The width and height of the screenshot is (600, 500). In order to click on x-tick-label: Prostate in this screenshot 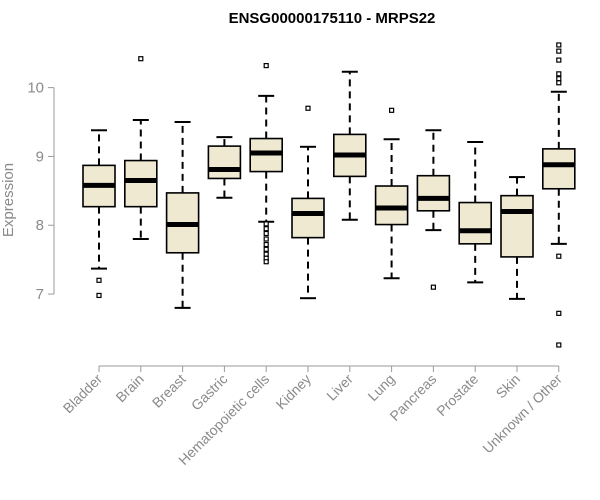, I will do `click(457, 395)`.